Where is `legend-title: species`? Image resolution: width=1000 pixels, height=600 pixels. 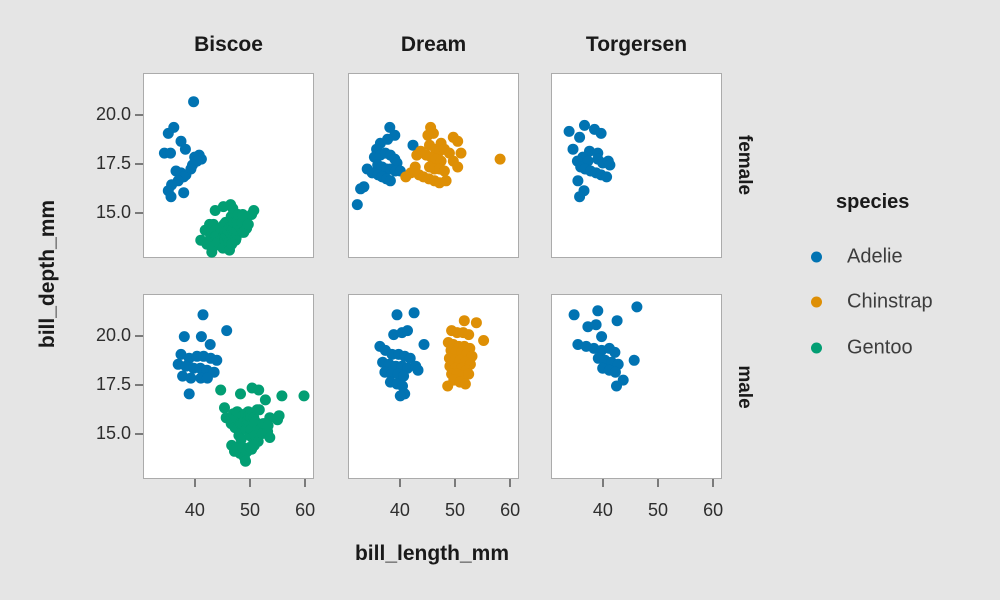
legend-title: species is located at coordinates (873, 202).